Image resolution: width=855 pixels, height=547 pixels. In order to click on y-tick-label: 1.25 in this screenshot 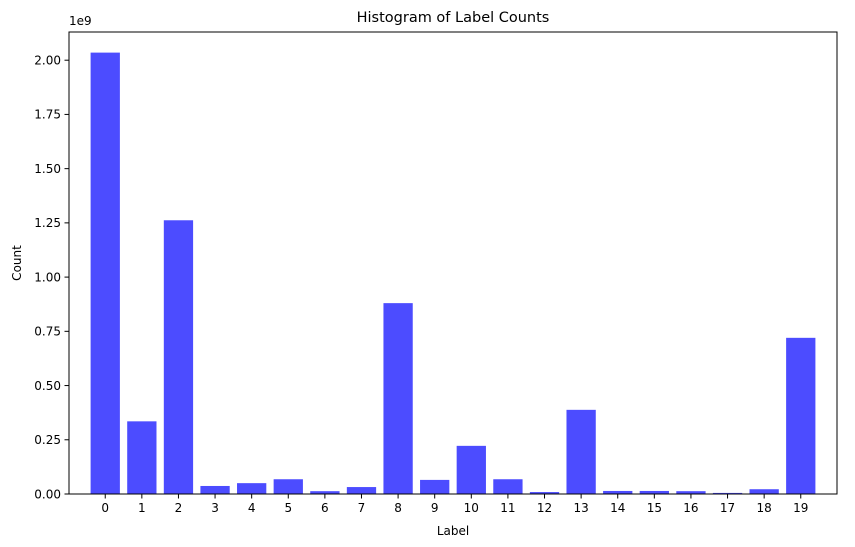, I will do `click(47, 223)`.